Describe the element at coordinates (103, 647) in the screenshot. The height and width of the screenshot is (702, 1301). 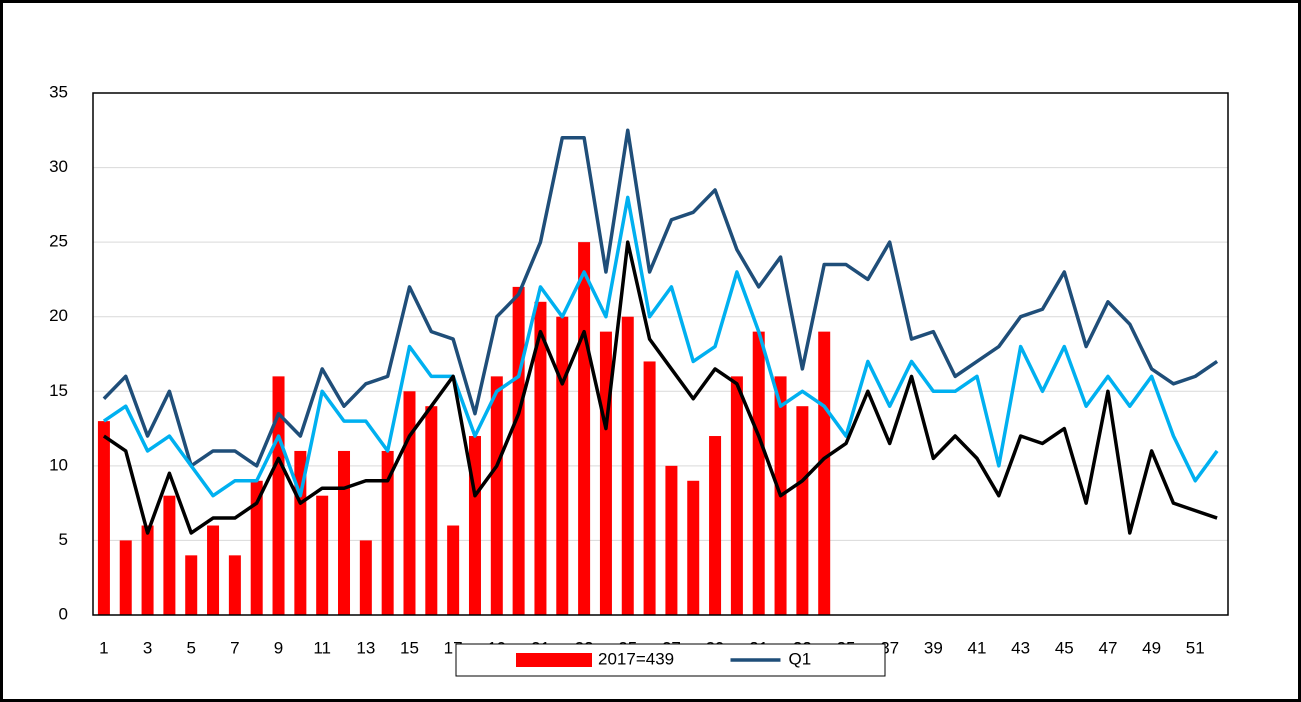
I see `x-tick-label: 1` at that location.